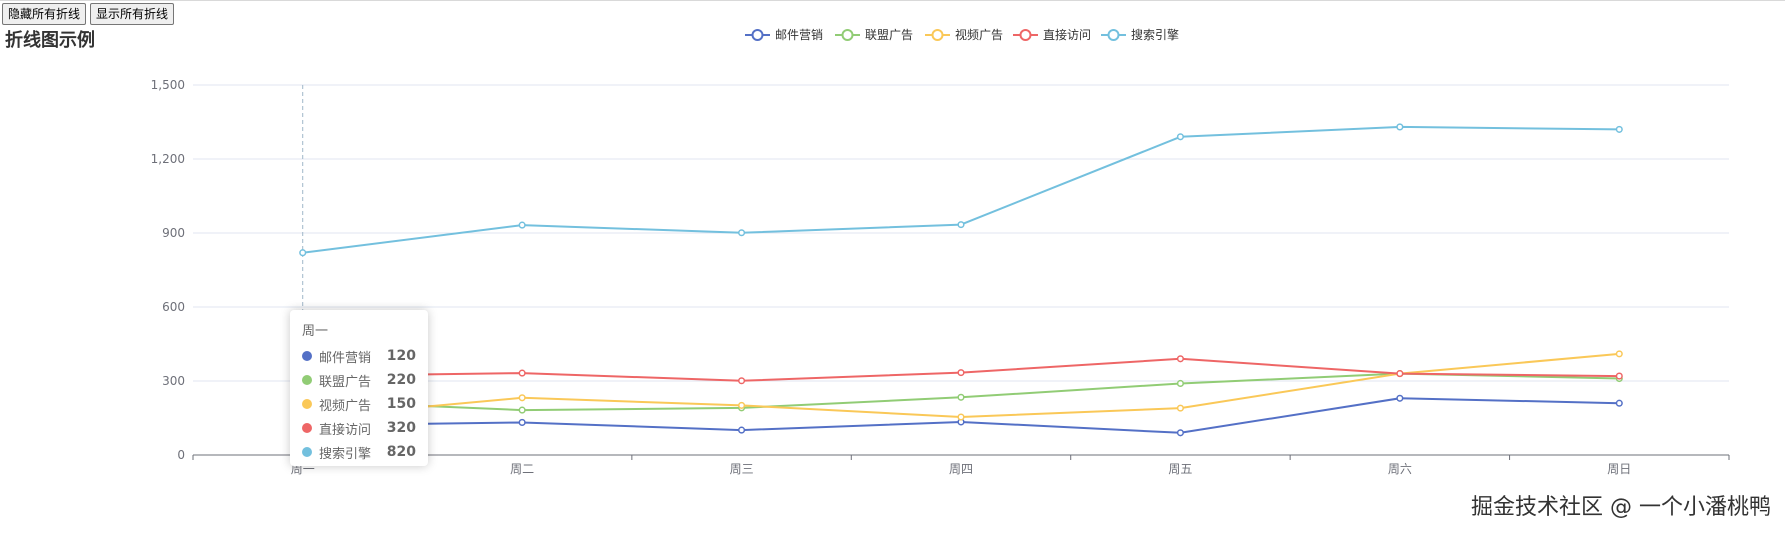 The image size is (1785, 537). Describe the element at coordinates (173, 381) in the screenshot. I see `y-tick-label: 300` at that location.